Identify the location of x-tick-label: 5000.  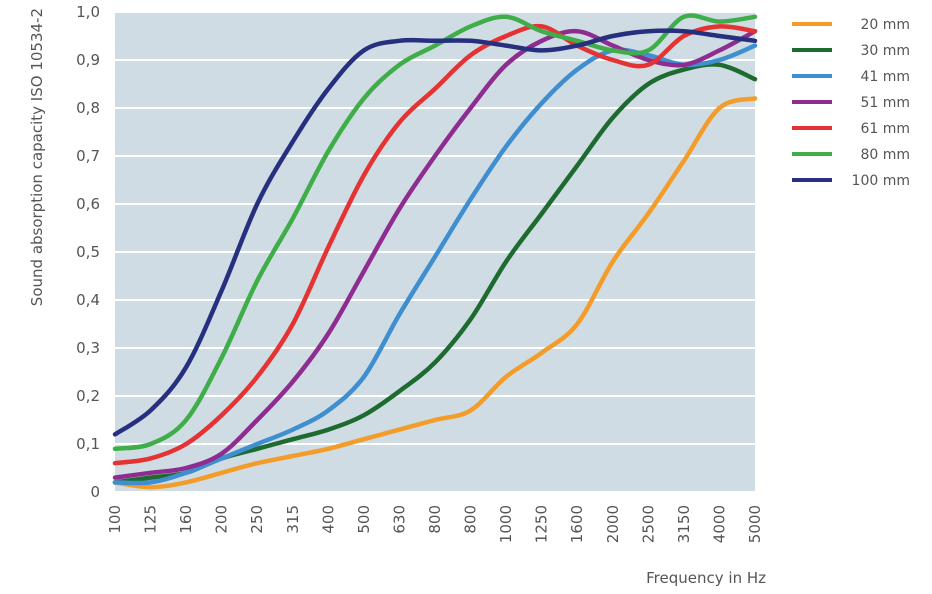
(755, 524).